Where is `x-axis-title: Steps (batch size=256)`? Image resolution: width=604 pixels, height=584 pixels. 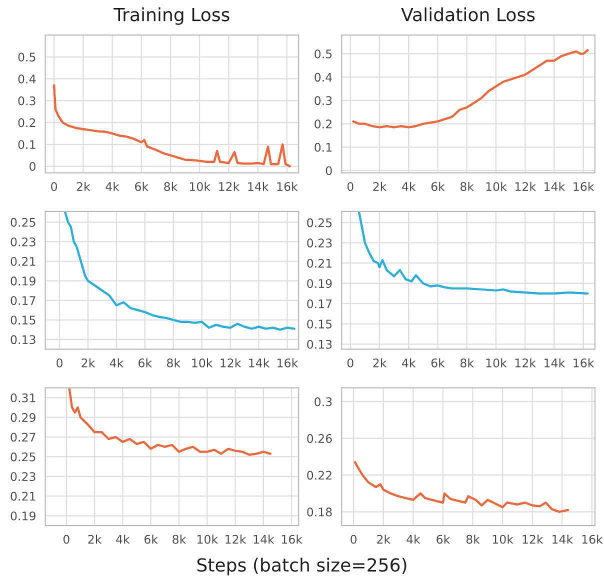 x-axis-title: Steps (batch size=256) is located at coordinates (301, 567).